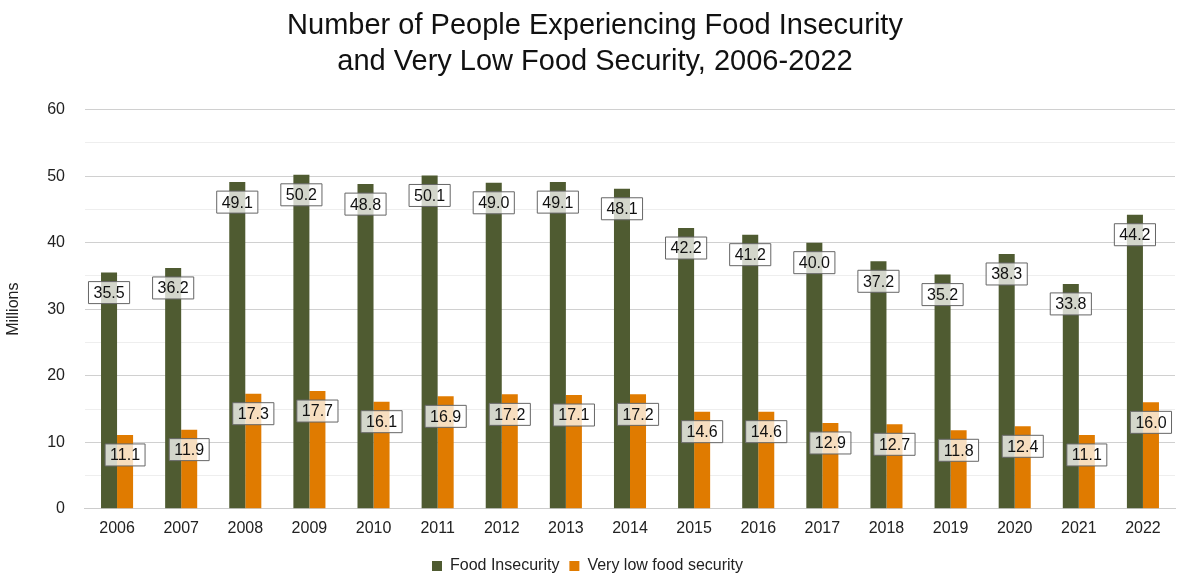 Image resolution: width=1190 pixels, height=584 pixels. Describe the element at coordinates (437, 527) in the screenshot. I see `x-tick-label: 2011` at that location.